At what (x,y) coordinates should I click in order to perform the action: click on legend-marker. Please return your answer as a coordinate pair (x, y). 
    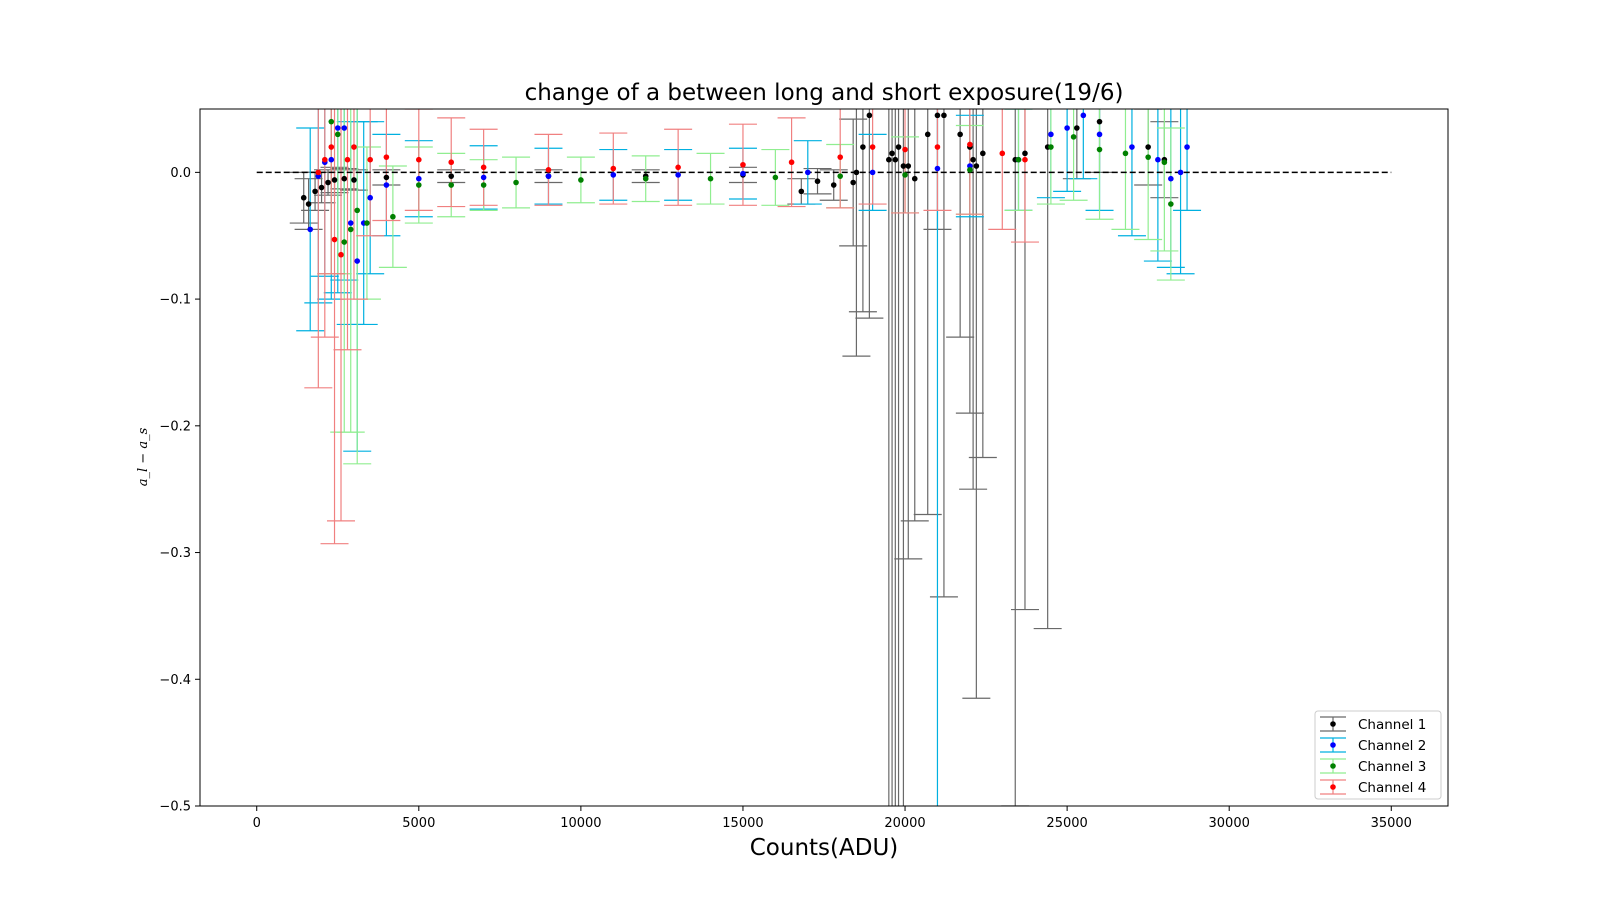
    Looking at the image, I should click on (1333, 745).